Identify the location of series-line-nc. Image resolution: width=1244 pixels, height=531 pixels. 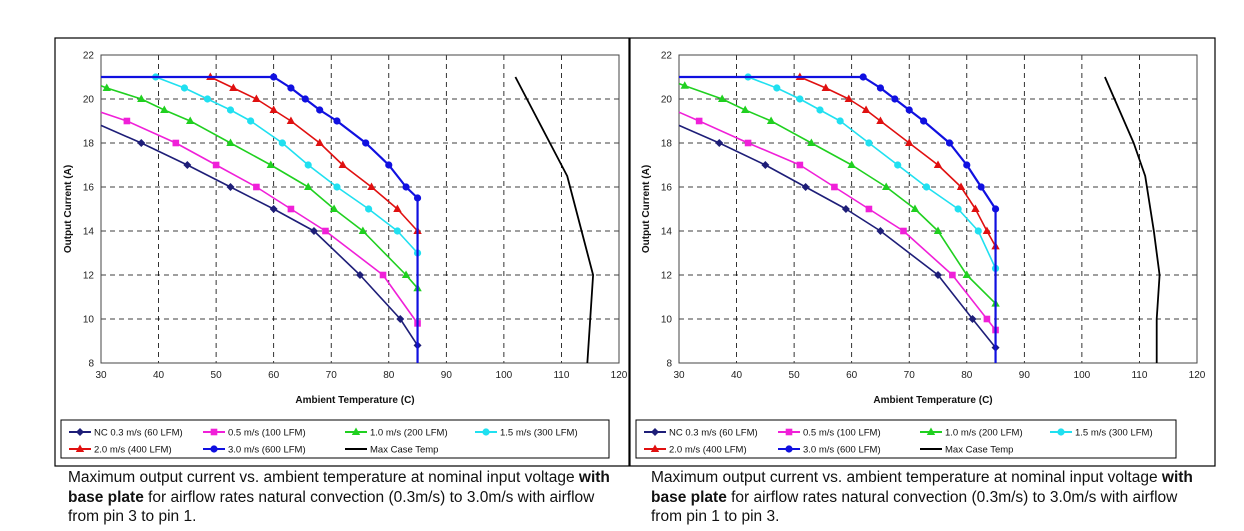
(837, 243).